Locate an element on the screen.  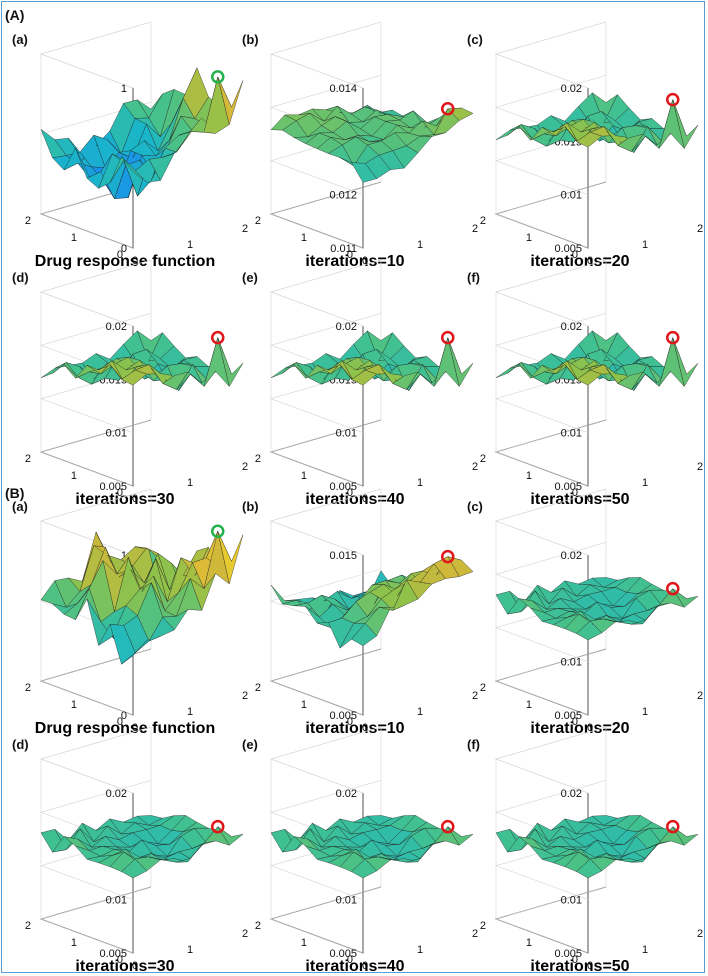
z-tick-label: 0.015 is located at coordinates (343, 556).